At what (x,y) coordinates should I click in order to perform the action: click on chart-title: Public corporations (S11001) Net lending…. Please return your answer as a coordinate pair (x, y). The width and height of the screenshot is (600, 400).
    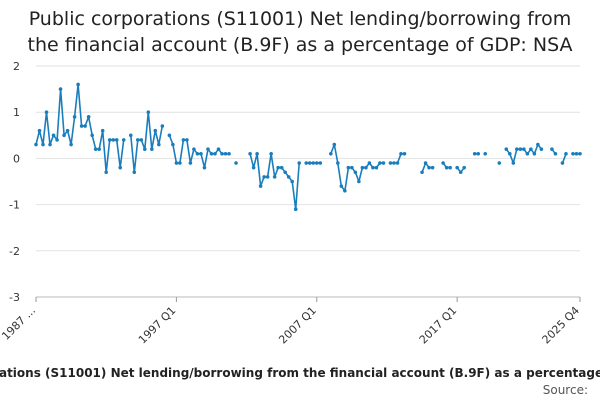
    Looking at the image, I should click on (300, 32).